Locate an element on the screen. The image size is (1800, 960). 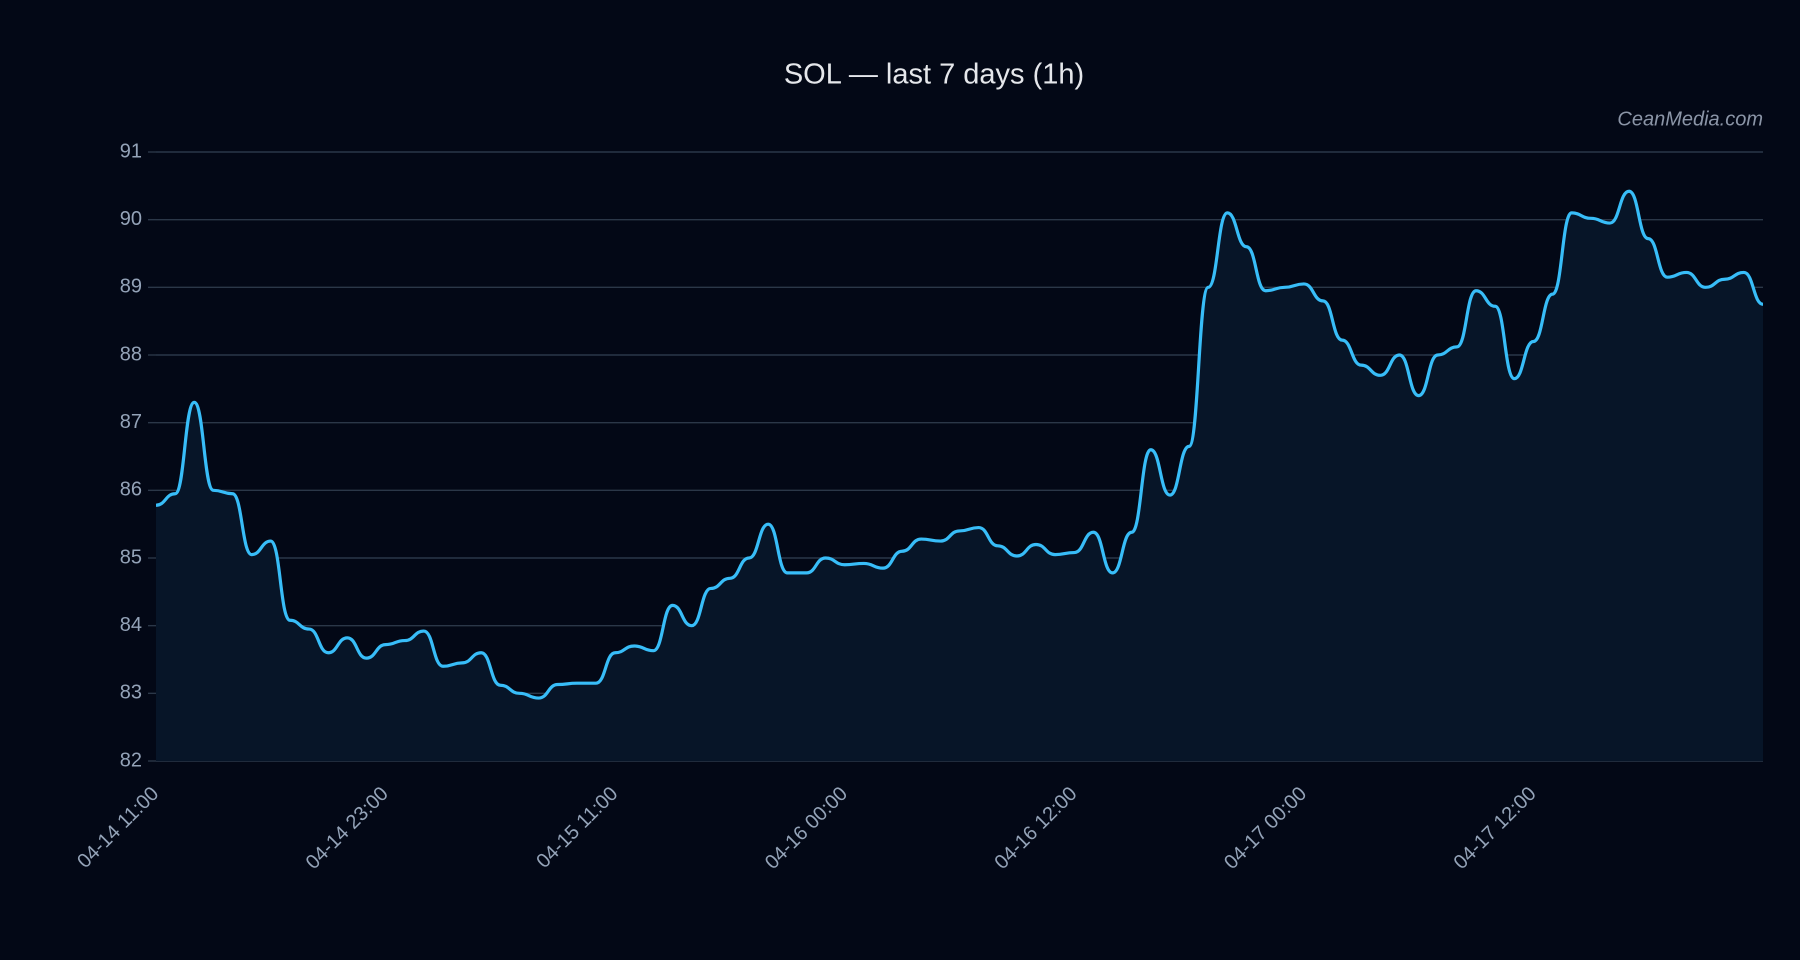
y-tick-label: 90 is located at coordinates (131, 219).